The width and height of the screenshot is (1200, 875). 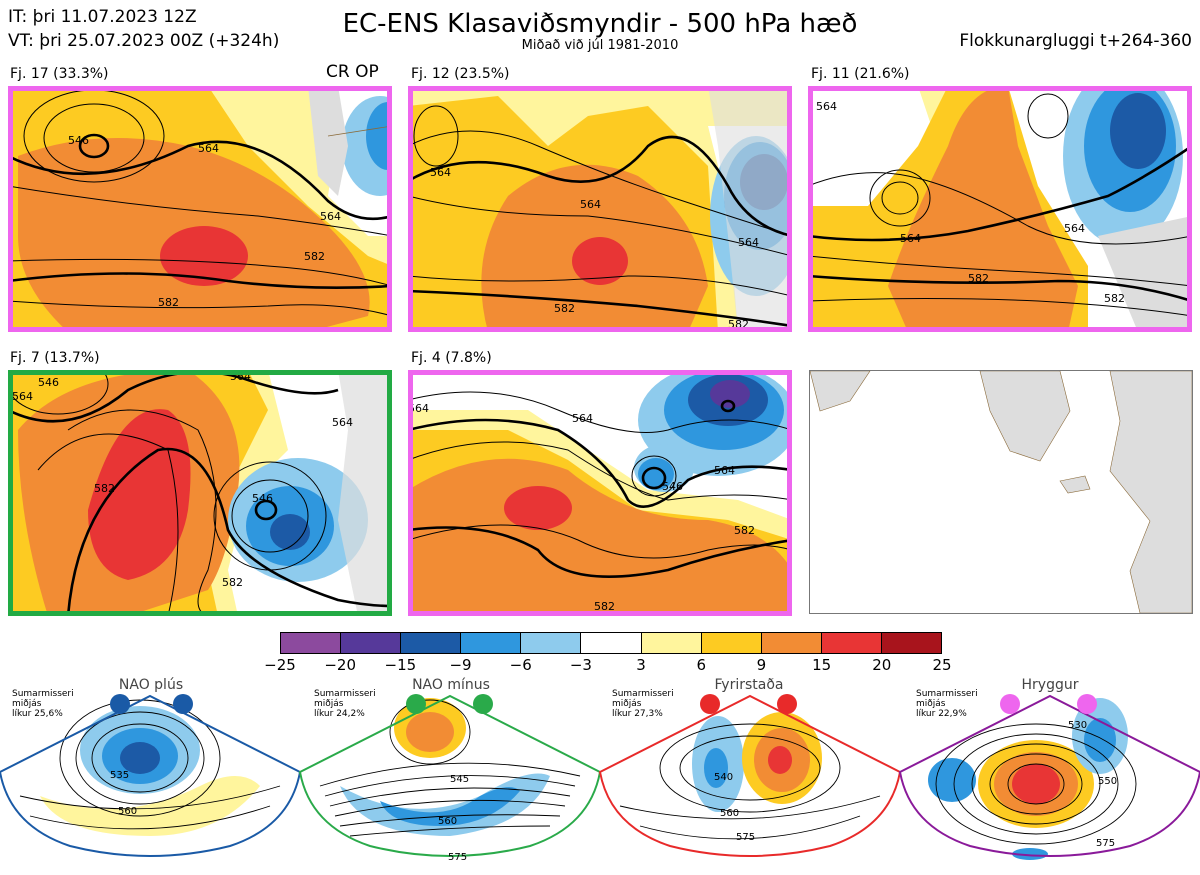 What do you see at coordinates (451, 685) in the screenshot?
I see `regime-nao-minus-name: NAO mínus` at bounding box center [451, 685].